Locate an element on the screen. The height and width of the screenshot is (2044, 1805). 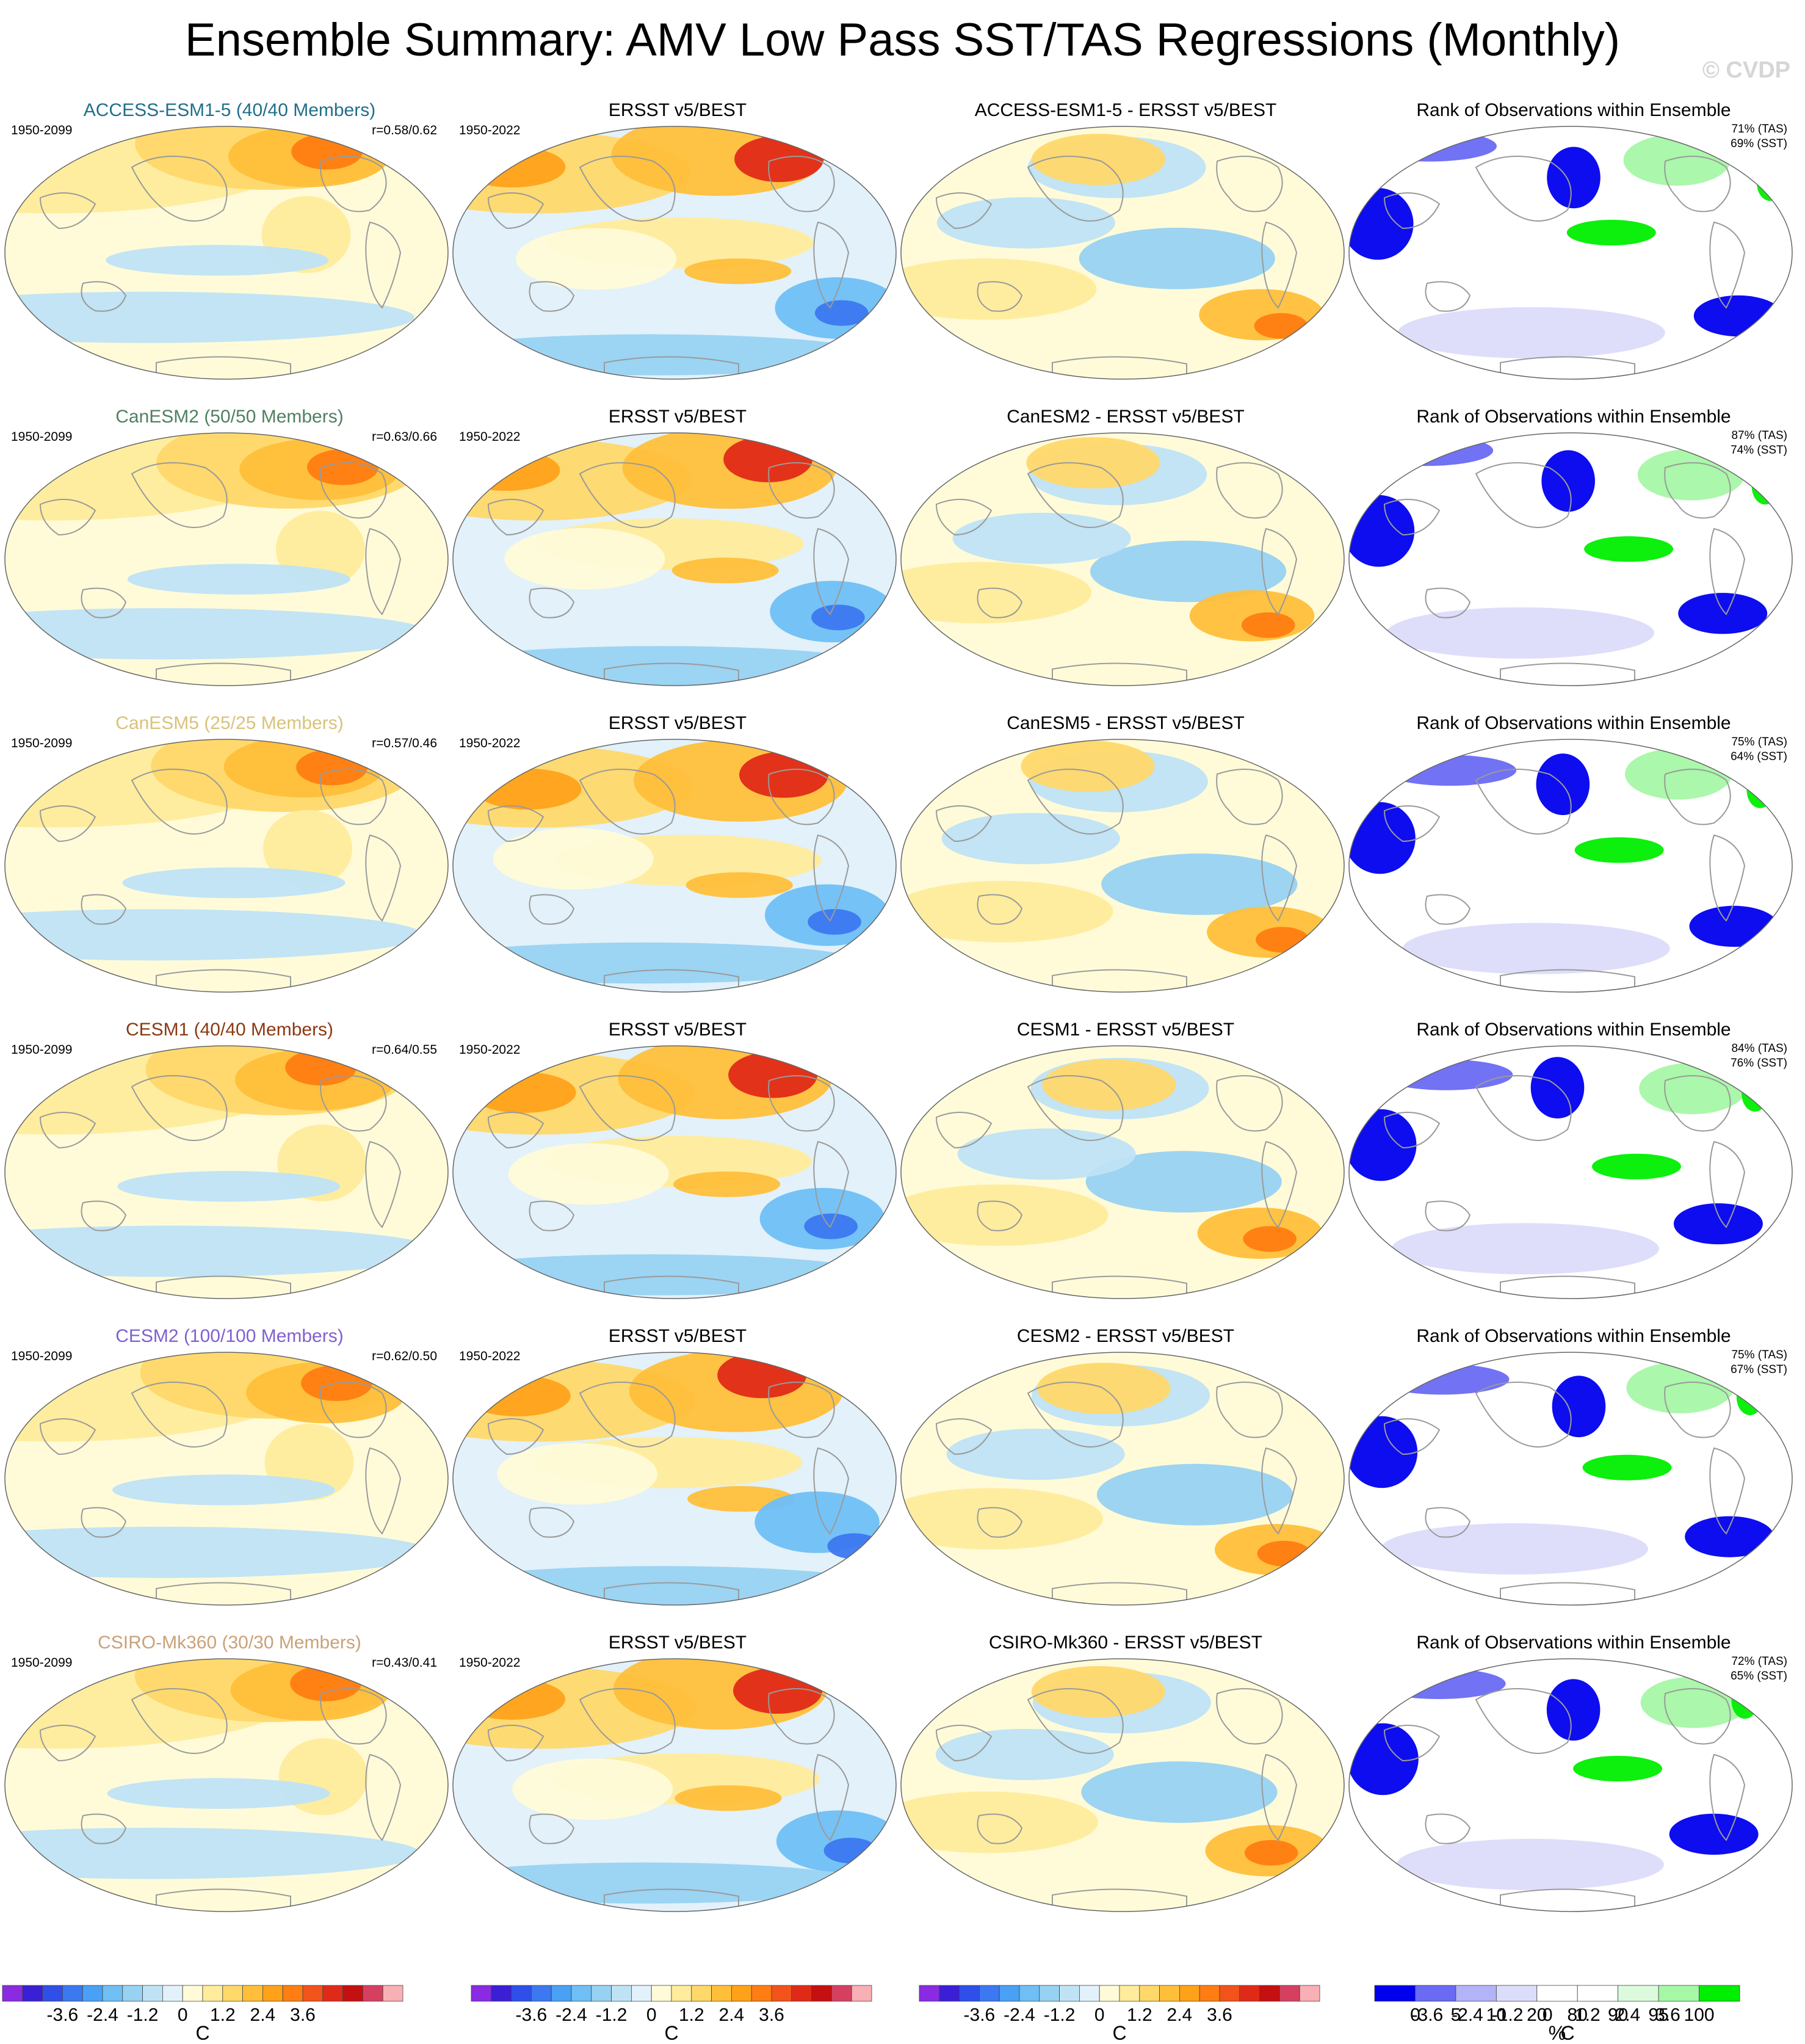
diff-panel-title: CESM2 - ERSST v5/BEST is located at coordinates (1126, 1336).